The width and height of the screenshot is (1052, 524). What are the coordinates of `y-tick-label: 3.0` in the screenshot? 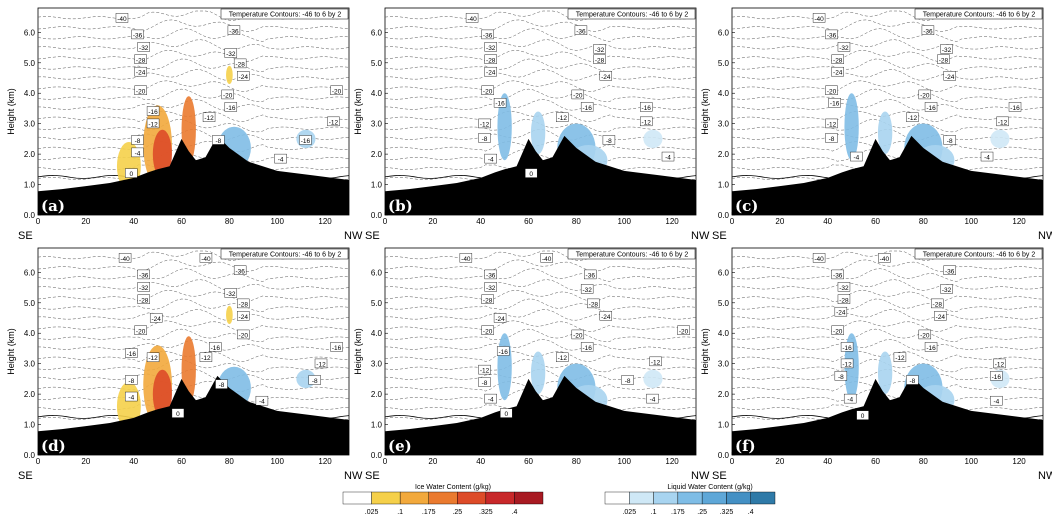 It's located at (377, 124).